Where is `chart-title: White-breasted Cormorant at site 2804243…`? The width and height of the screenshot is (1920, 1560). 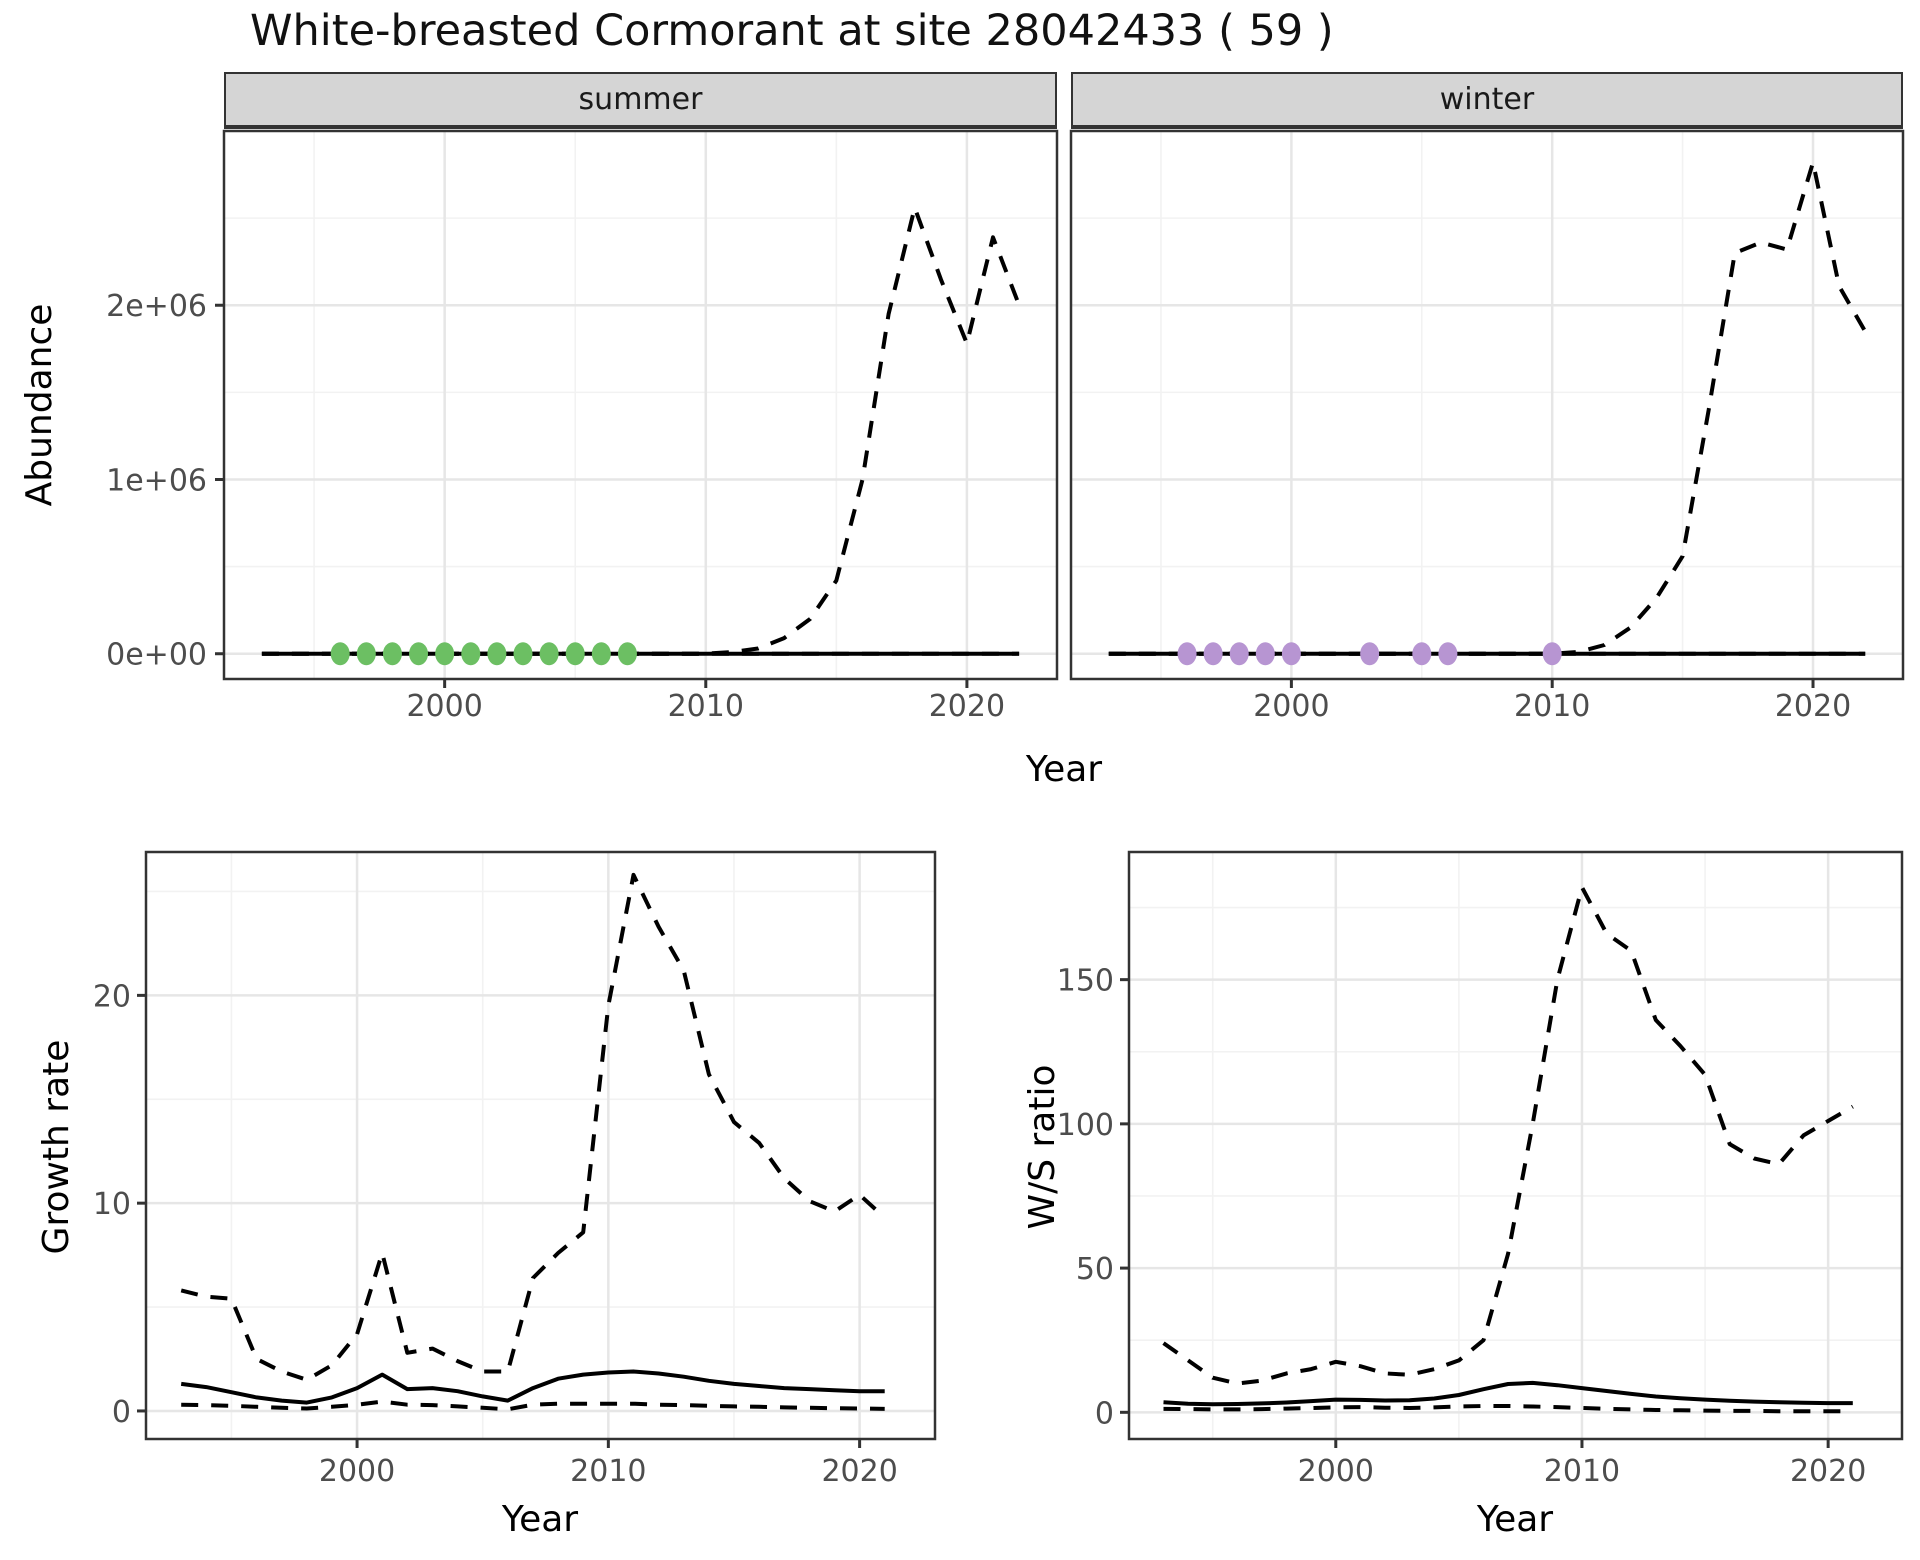
chart-title: White-breasted Cormorant at site 2804243… is located at coordinates (792, 31).